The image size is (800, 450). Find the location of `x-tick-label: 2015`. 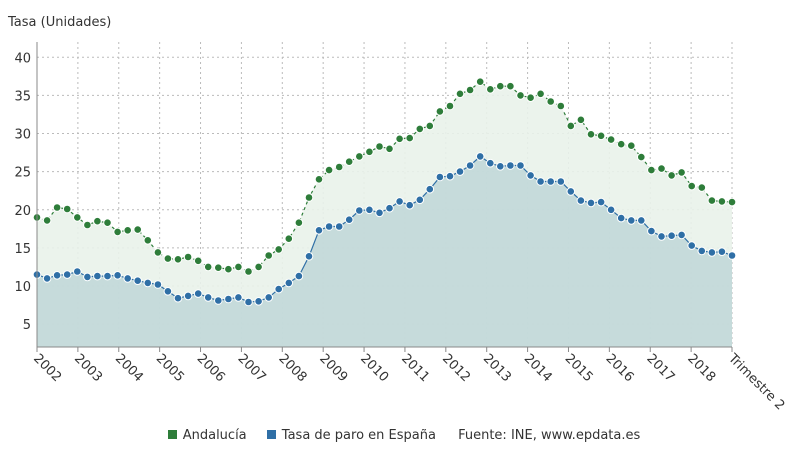

x-tick-label: 2015 is located at coordinates (579, 368).